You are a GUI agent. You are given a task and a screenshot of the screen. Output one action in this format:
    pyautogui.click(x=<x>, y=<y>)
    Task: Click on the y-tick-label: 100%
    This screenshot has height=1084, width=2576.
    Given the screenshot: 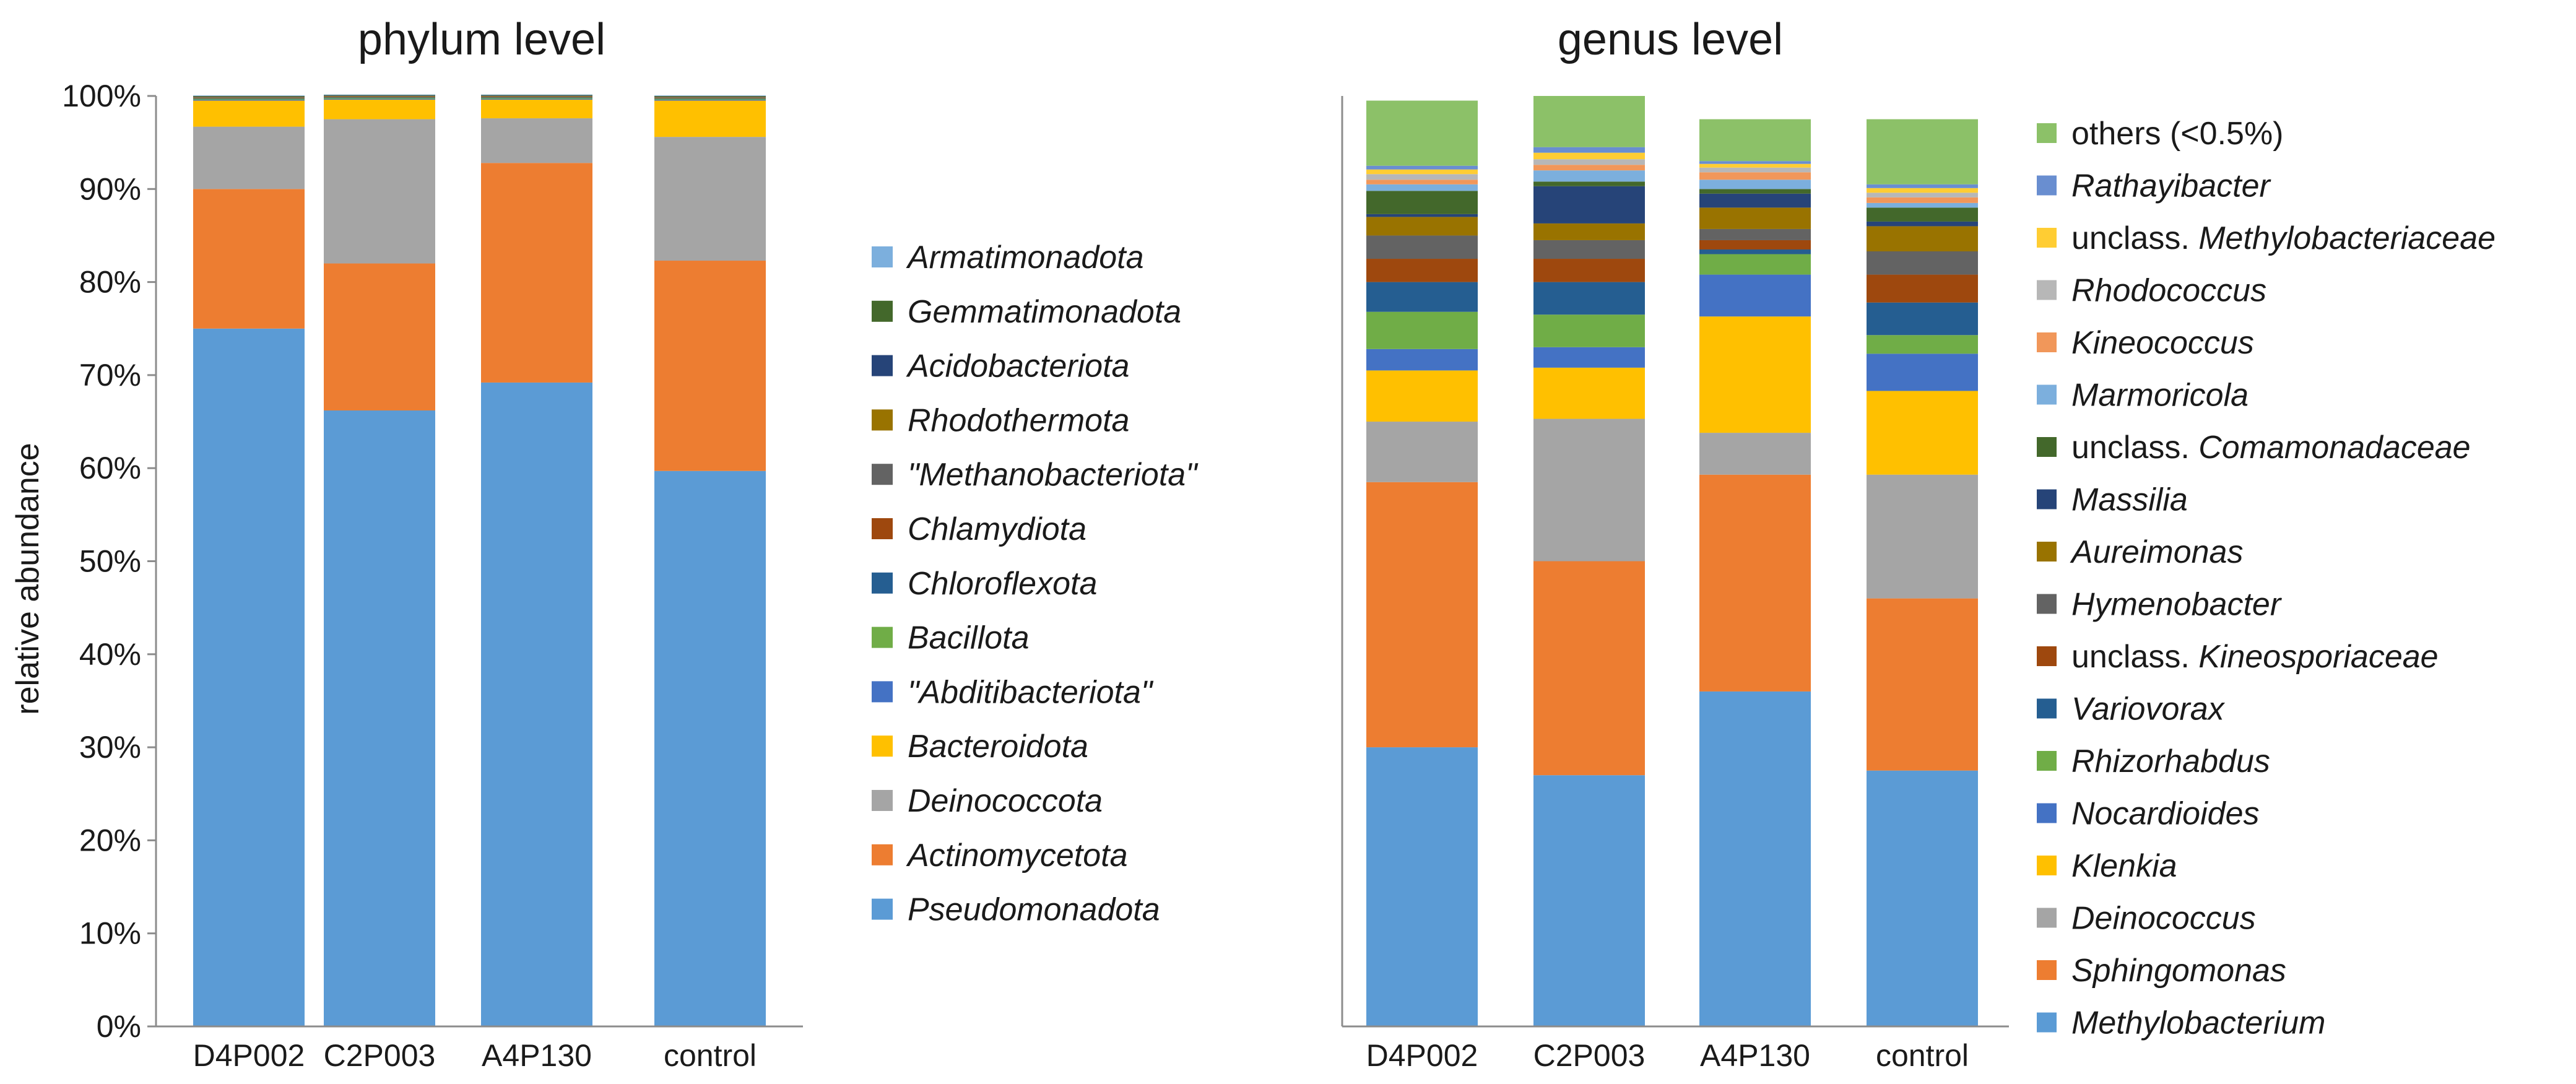 What is the action you would take?
    pyautogui.click(x=101, y=96)
    